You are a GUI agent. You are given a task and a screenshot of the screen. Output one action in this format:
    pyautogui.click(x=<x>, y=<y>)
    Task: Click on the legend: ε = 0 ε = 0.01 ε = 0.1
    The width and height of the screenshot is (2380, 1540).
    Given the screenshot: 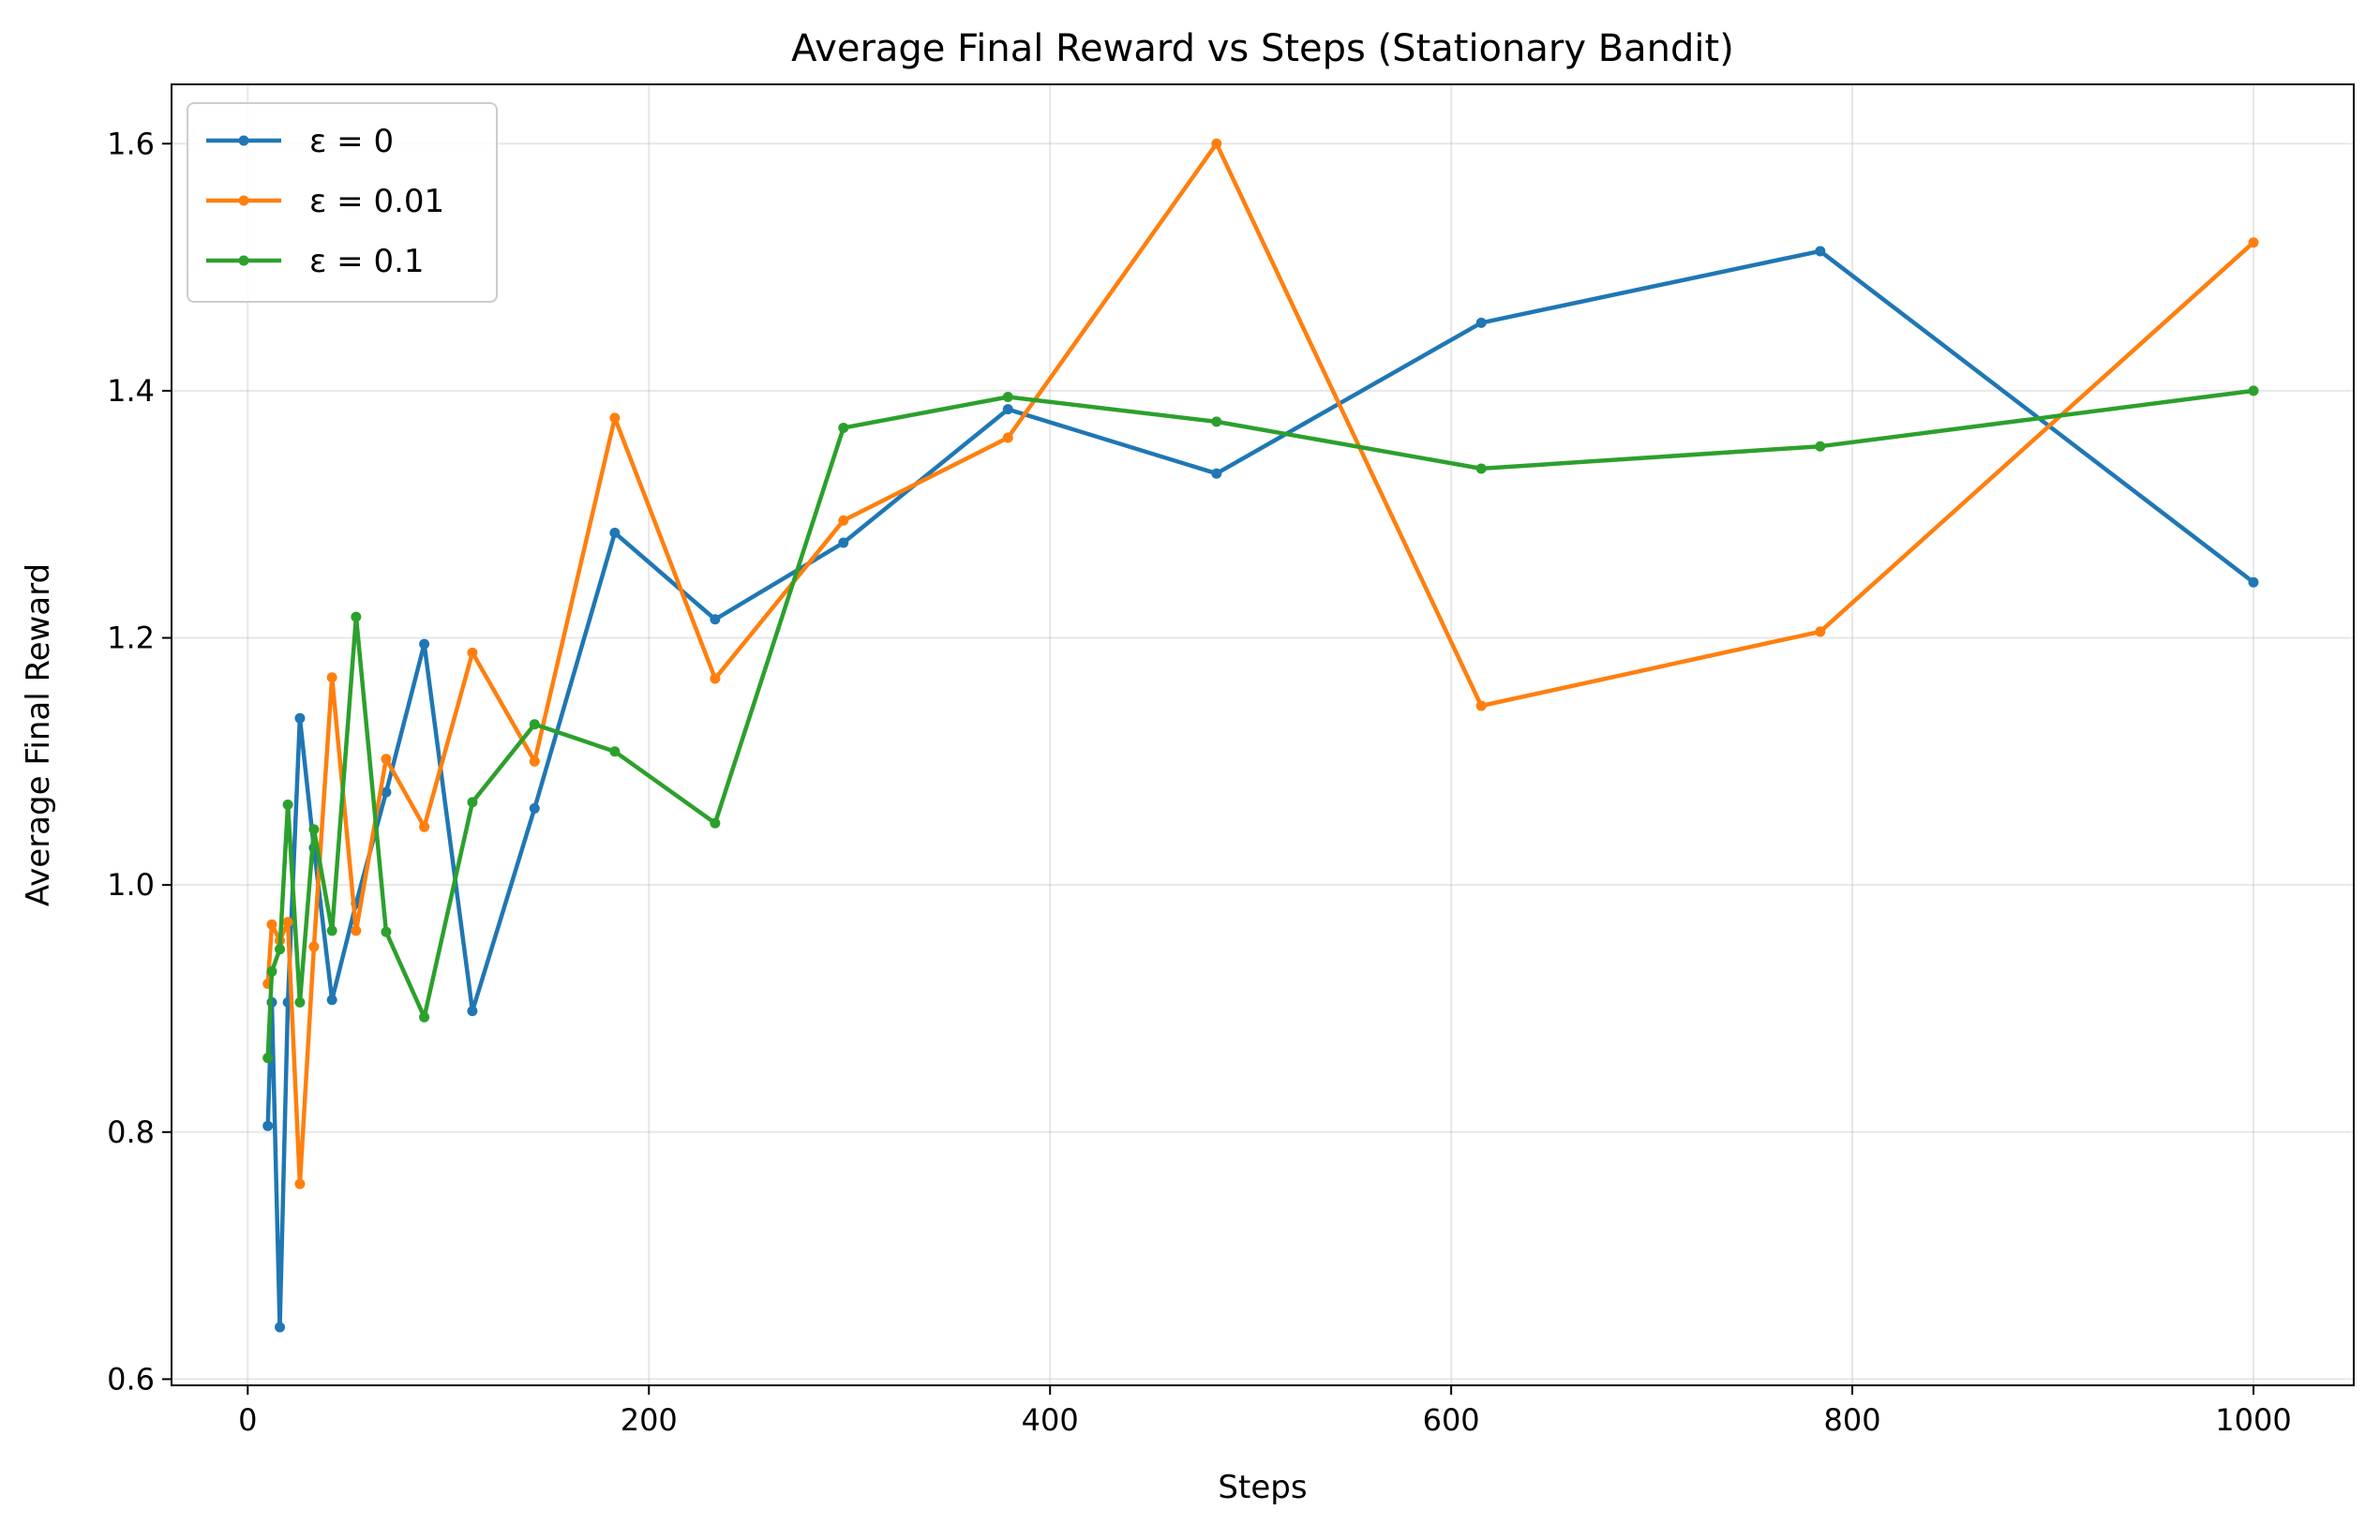 What is the action you would take?
    pyautogui.click(x=342, y=202)
    